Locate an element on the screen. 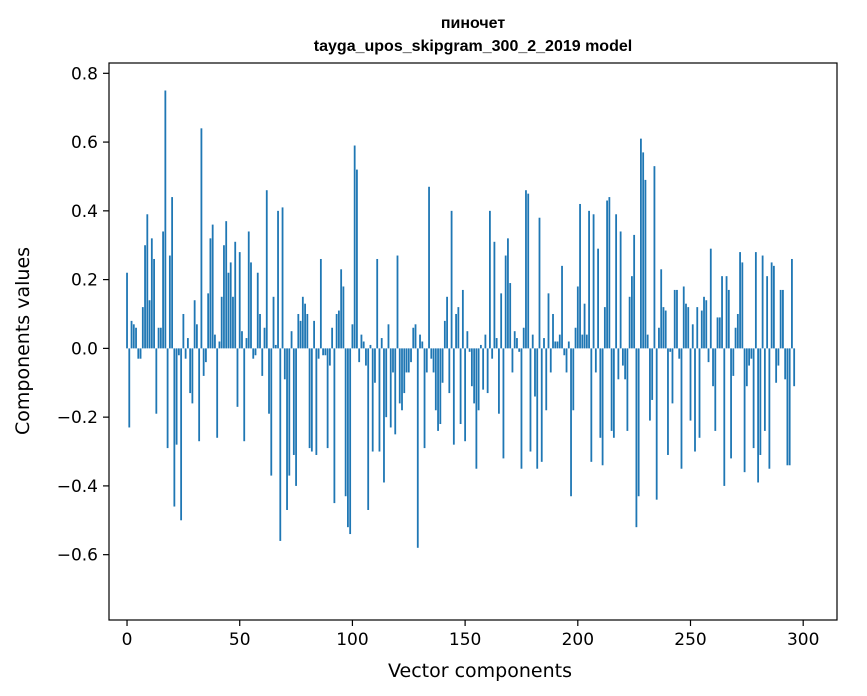  x-tick-label: 50 is located at coordinates (240, 640).